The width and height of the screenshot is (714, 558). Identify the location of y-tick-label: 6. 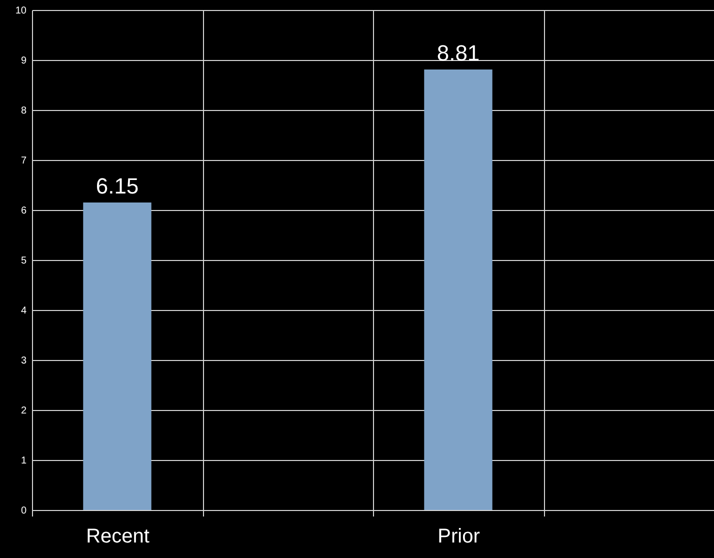
(23, 211).